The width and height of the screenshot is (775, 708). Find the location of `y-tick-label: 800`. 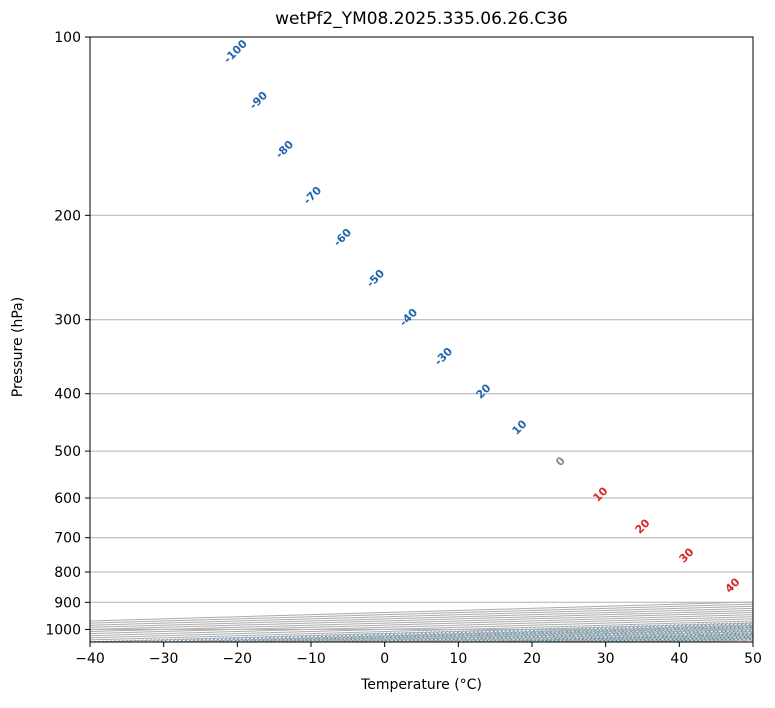

y-tick-label: 800 is located at coordinates (67, 573).